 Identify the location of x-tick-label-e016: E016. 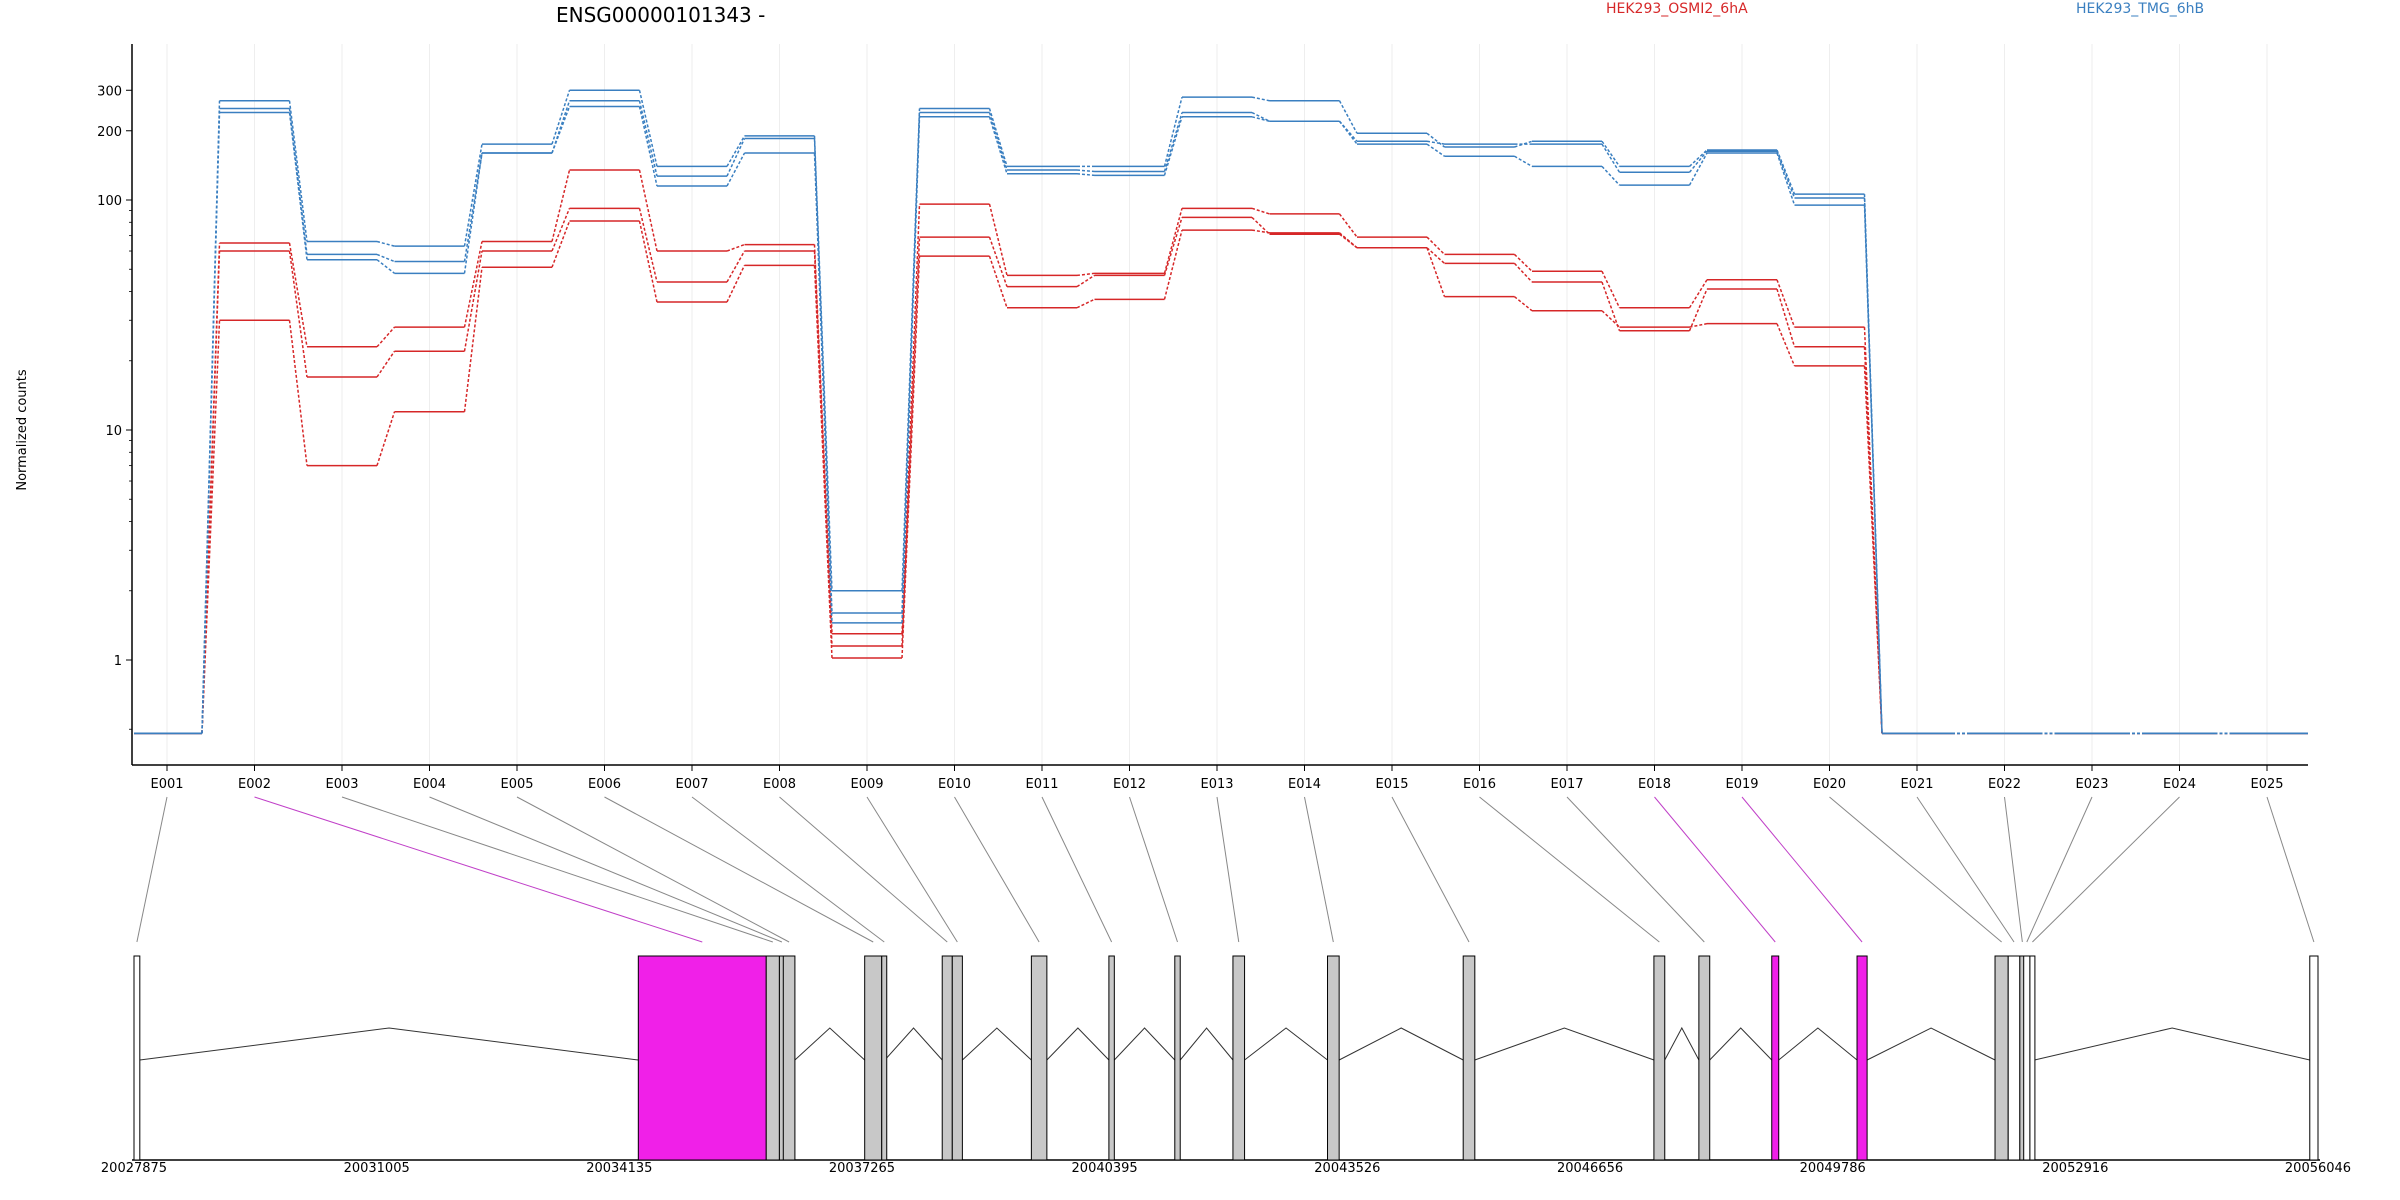
(1479, 784).